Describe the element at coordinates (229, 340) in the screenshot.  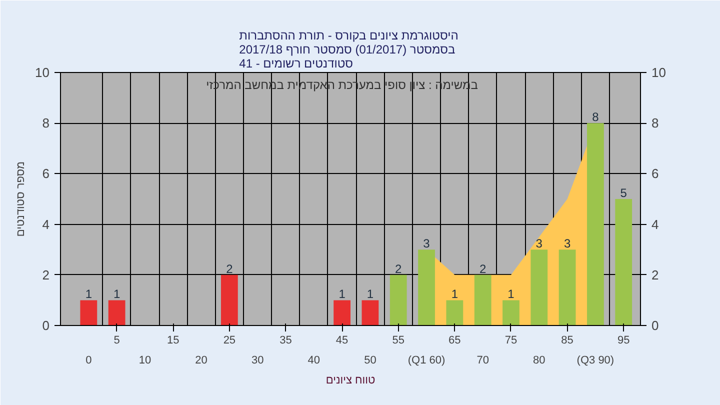
I see `x-tick-label: 25` at that location.